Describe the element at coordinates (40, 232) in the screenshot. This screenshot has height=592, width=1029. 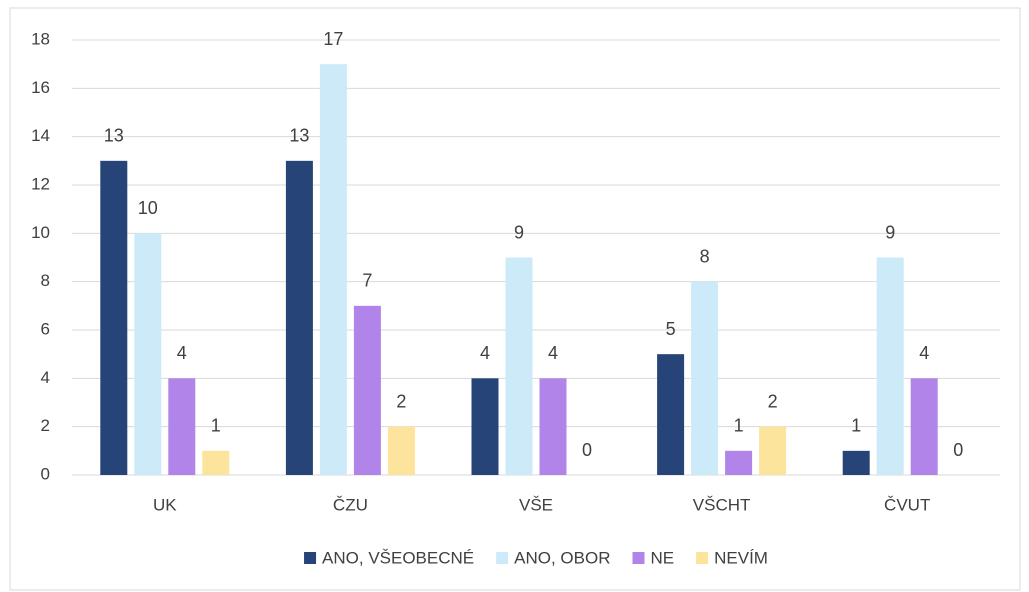
I see `y-tick-label: 10` at that location.